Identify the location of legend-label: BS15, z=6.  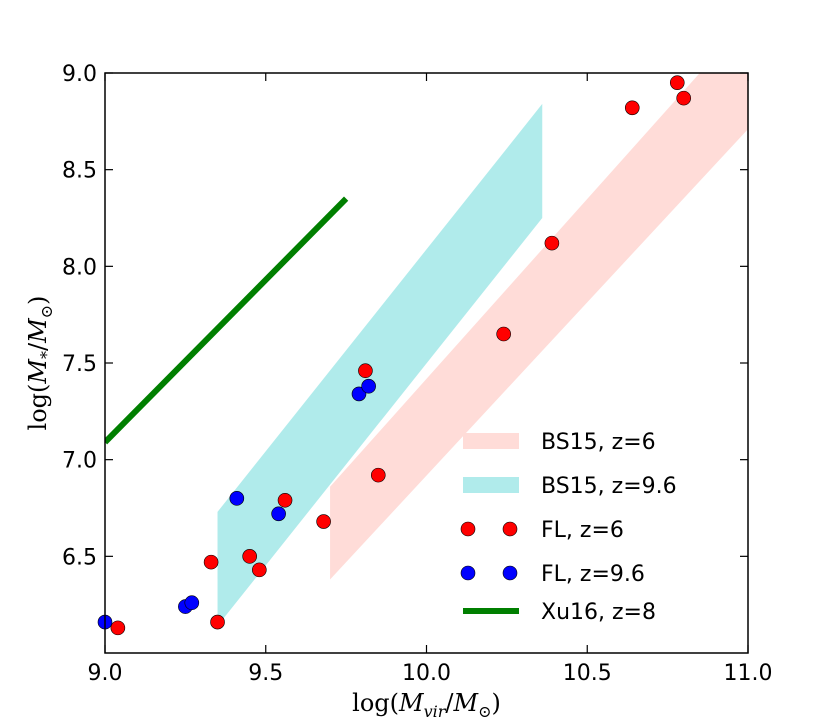
(598, 442).